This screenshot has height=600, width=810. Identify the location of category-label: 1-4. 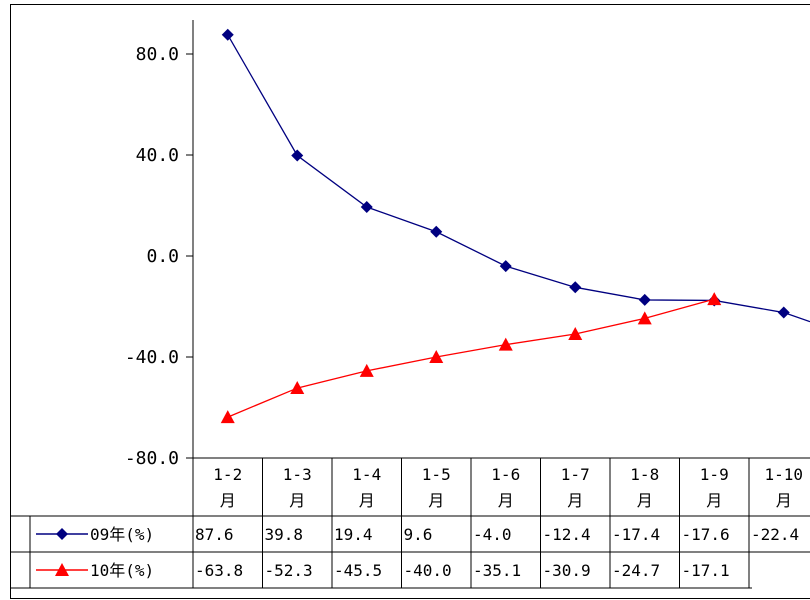
(366, 474).